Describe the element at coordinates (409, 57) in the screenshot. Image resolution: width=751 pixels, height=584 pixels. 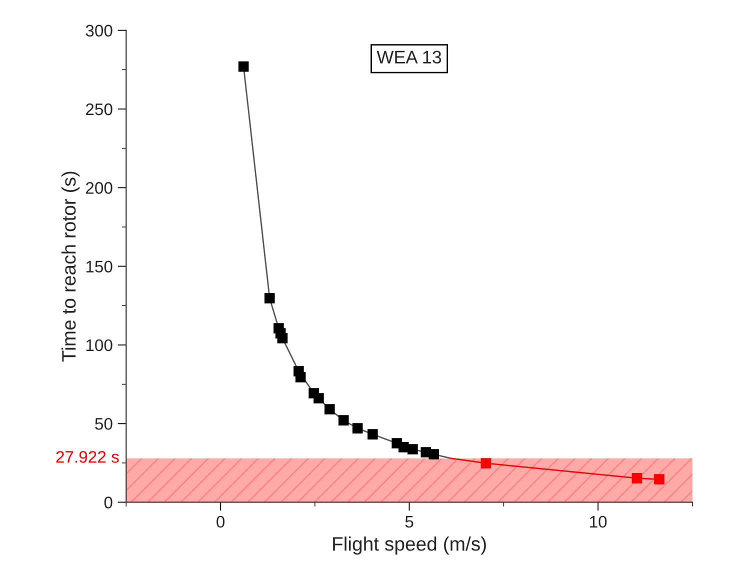
I see `text: WEA 13` at that location.